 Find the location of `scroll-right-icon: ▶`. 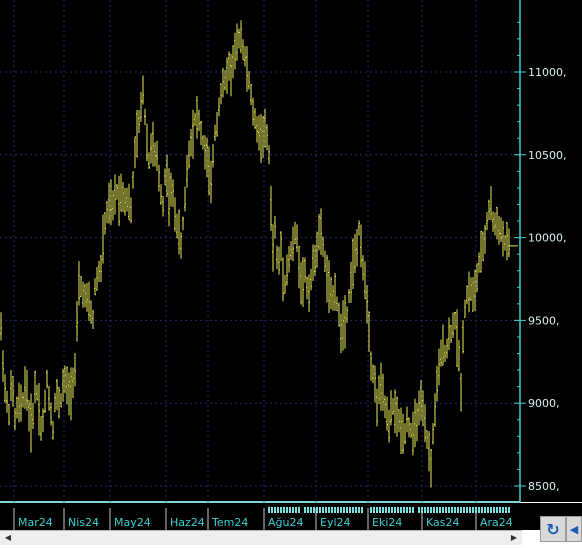

scroll-right-icon: ▶ is located at coordinates (514, 537).